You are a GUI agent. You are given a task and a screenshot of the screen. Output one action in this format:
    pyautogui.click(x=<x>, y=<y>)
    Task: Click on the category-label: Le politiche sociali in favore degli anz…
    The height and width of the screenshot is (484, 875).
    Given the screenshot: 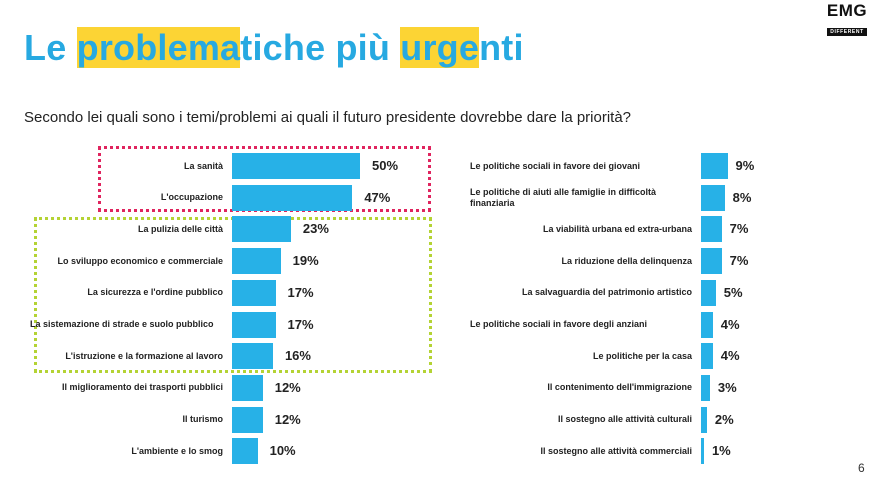 What is the action you would take?
    pyautogui.click(x=559, y=324)
    